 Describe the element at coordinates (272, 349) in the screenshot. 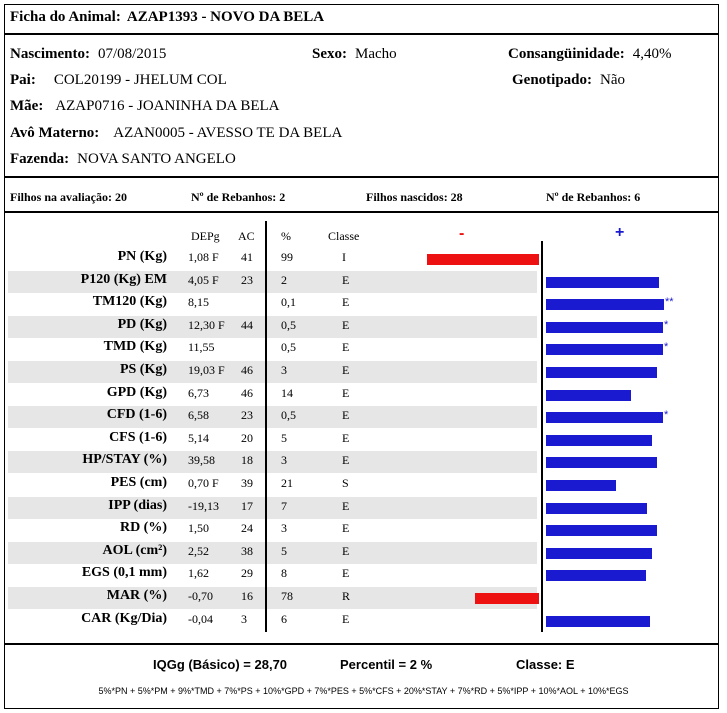

I see `table-row: TMD (Kg) 11,55 0,5 E` at that location.